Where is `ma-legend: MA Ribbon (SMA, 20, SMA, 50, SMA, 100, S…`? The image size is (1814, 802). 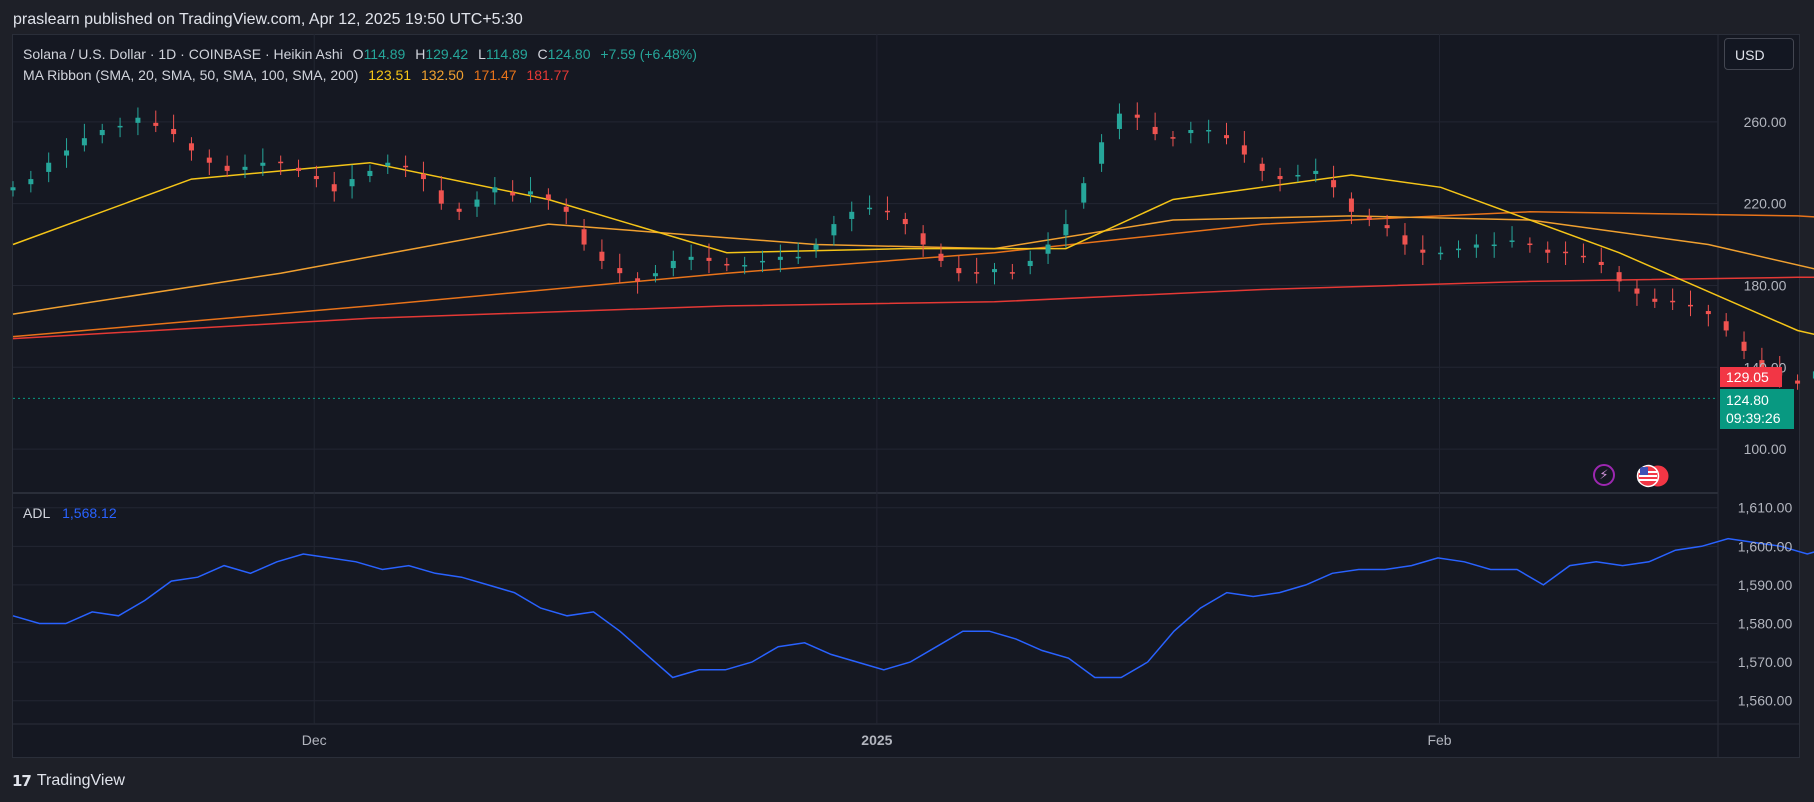
ma-legend: MA Ribbon (SMA, 20, SMA, 50, SMA, 100, S… is located at coordinates (299, 75).